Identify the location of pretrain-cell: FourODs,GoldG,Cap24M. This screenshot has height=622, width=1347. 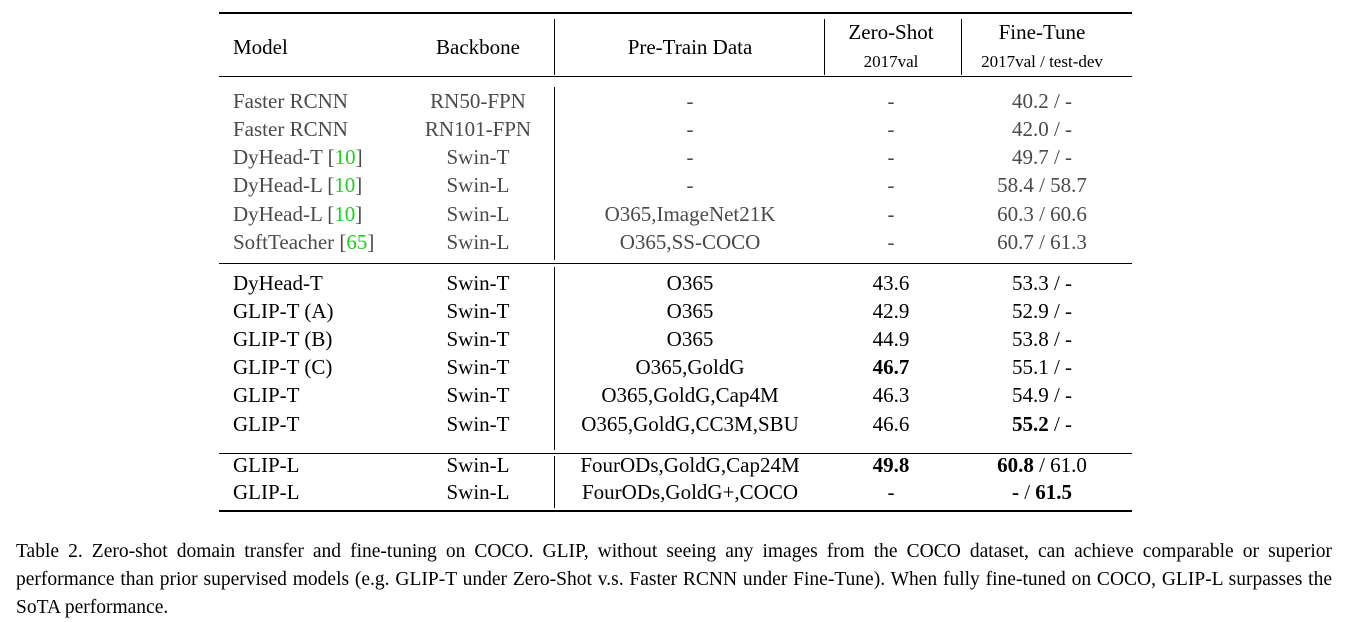
(690, 465).